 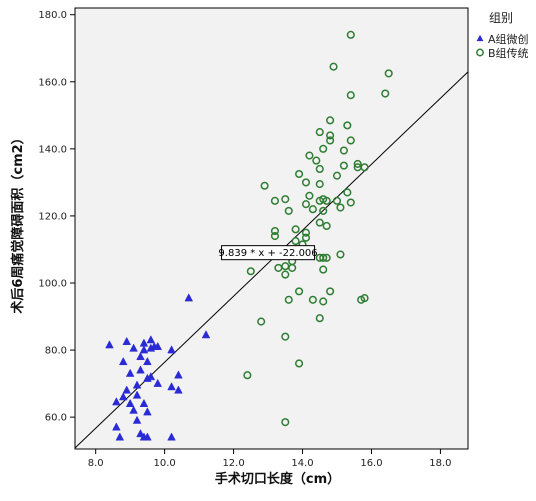 I want to click on legend-title: 组别, so click(x=501, y=18).